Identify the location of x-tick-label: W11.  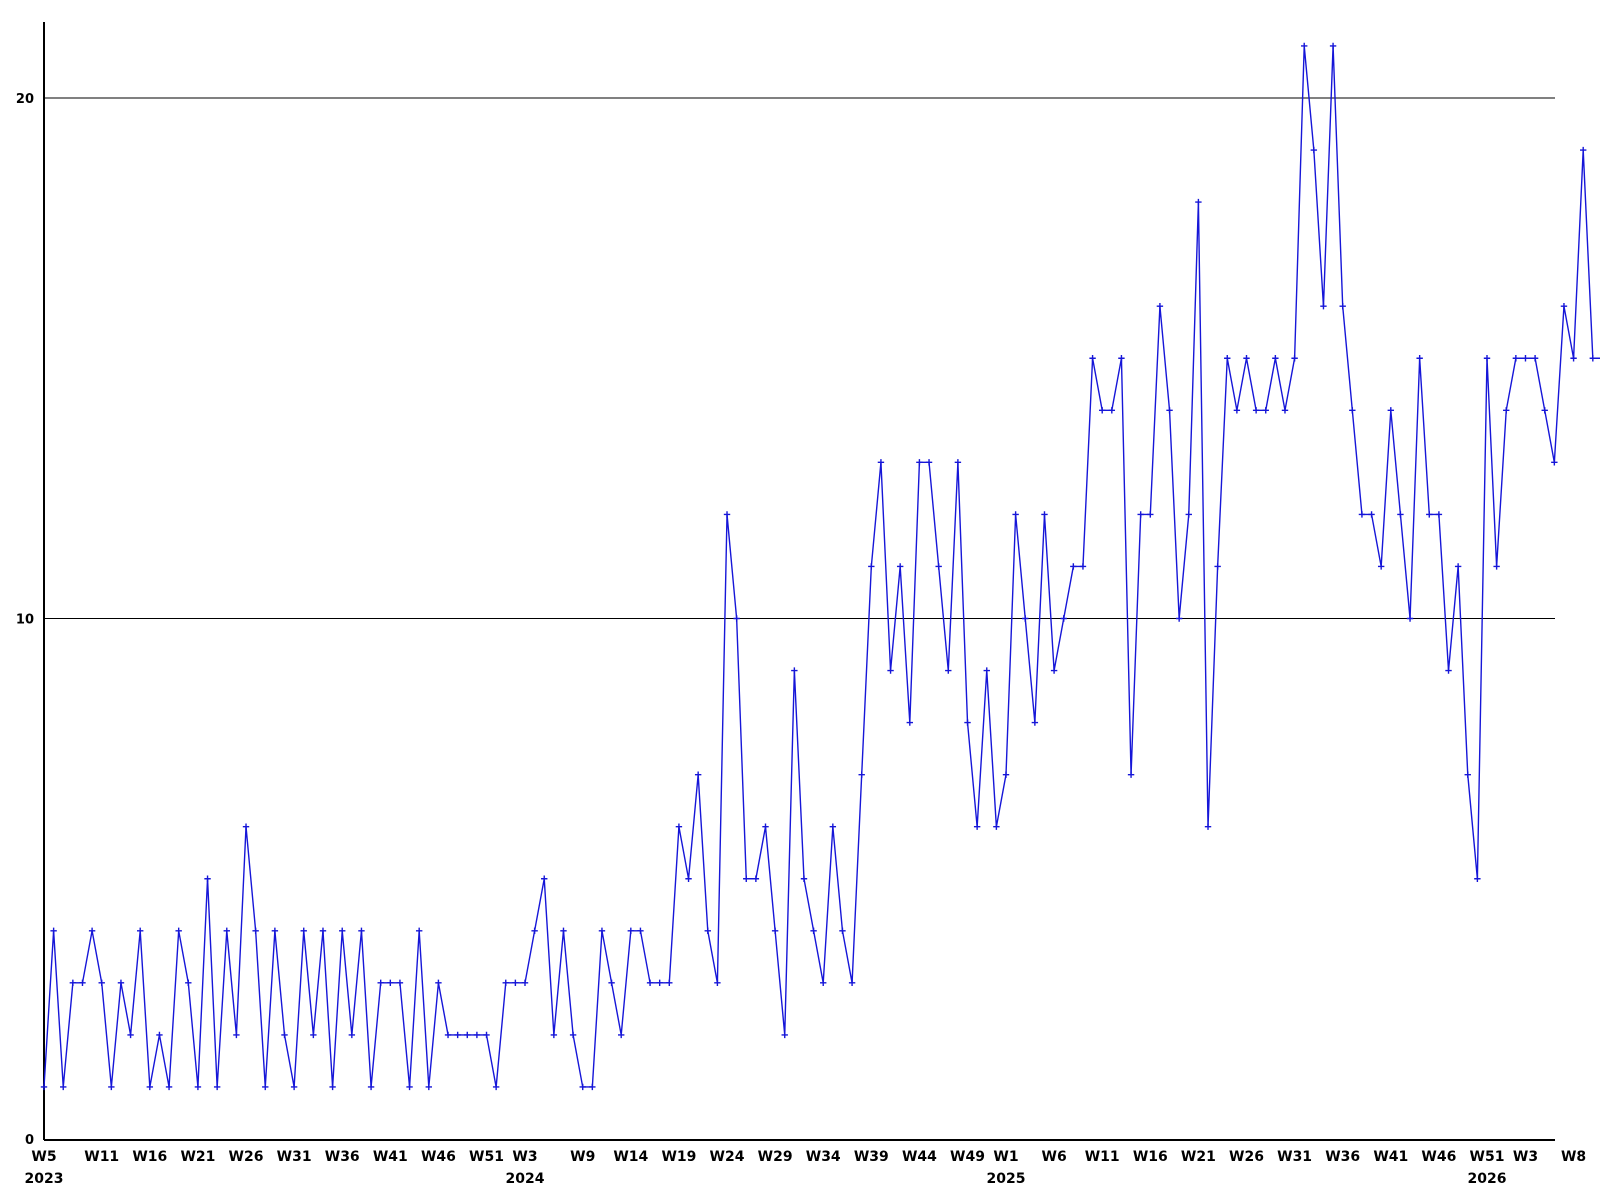
(1102, 1157).